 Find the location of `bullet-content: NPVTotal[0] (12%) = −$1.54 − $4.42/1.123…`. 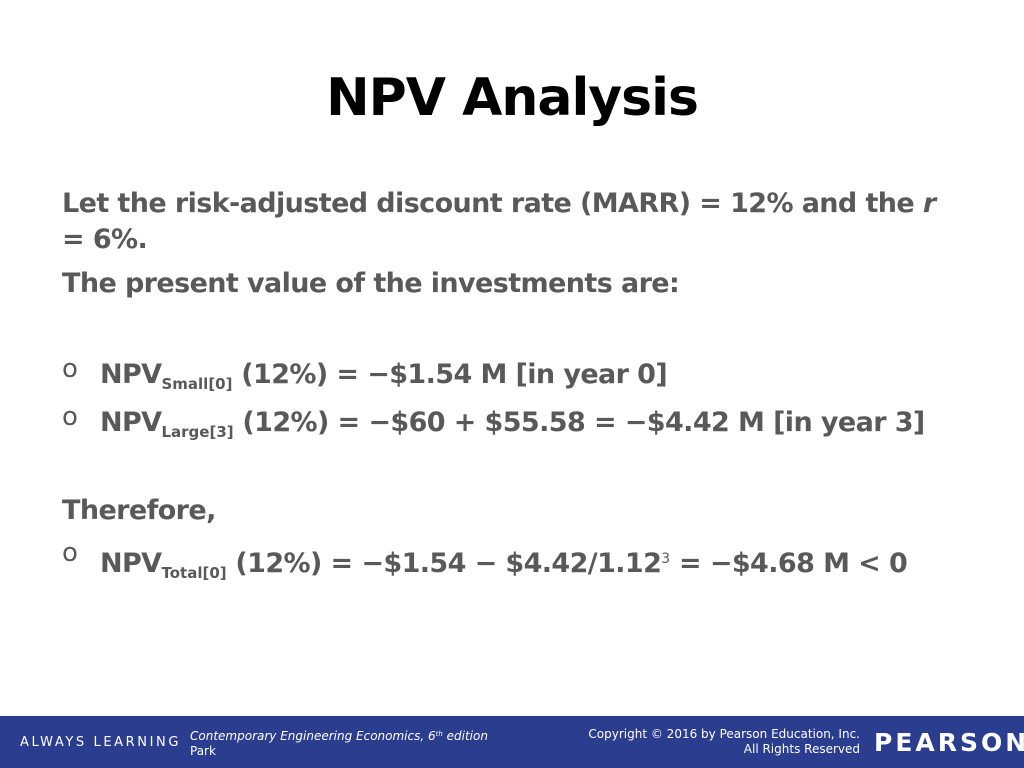

bullet-content: NPVTotal[0] (12%) = −$1.54 − $4.42/1.123… is located at coordinates (504, 566).